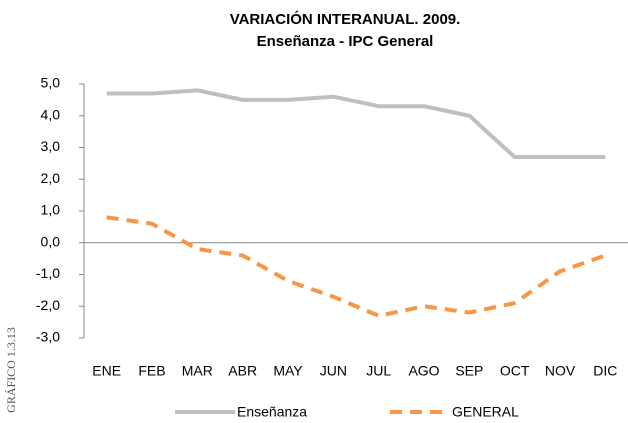 The width and height of the screenshot is (628, 423). I want to click on x-tick-label: SEP, so click(469, 371).